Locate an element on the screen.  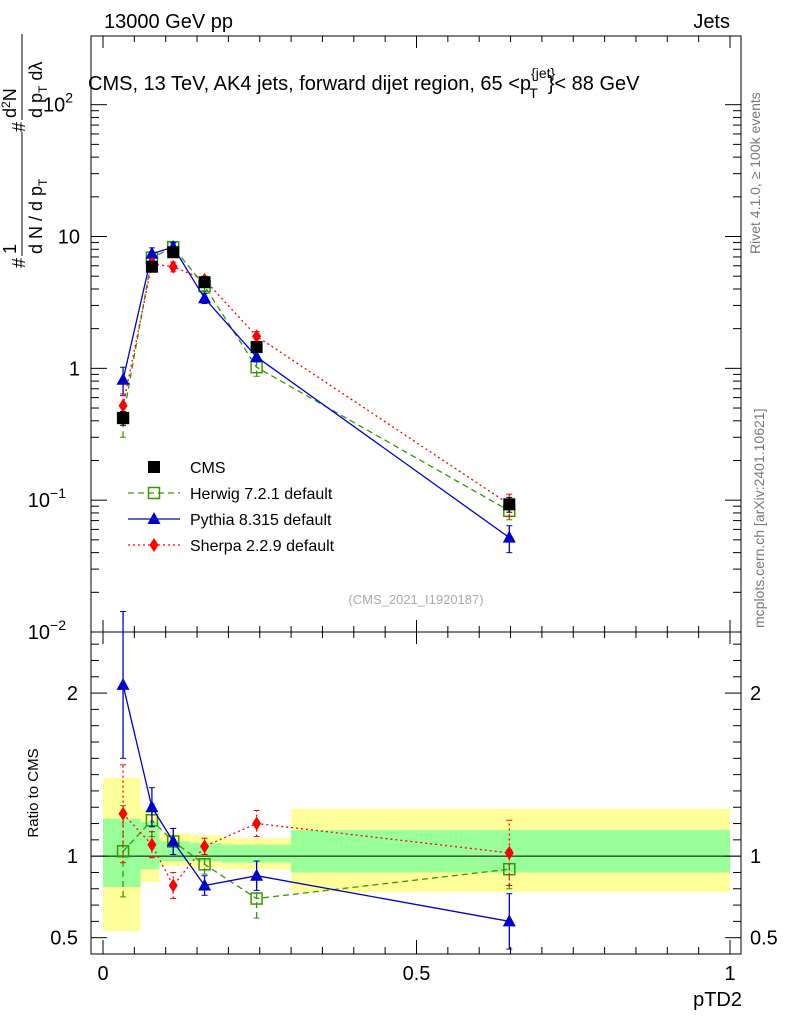
legend-marker-cms is located at coordinates (154, 467).